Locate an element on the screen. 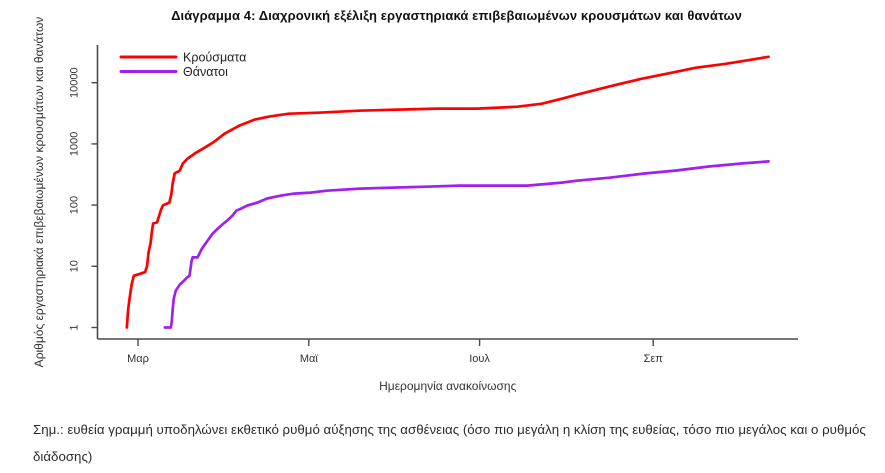  y-tick-label: 1000 is located at coordinates (75, 144).